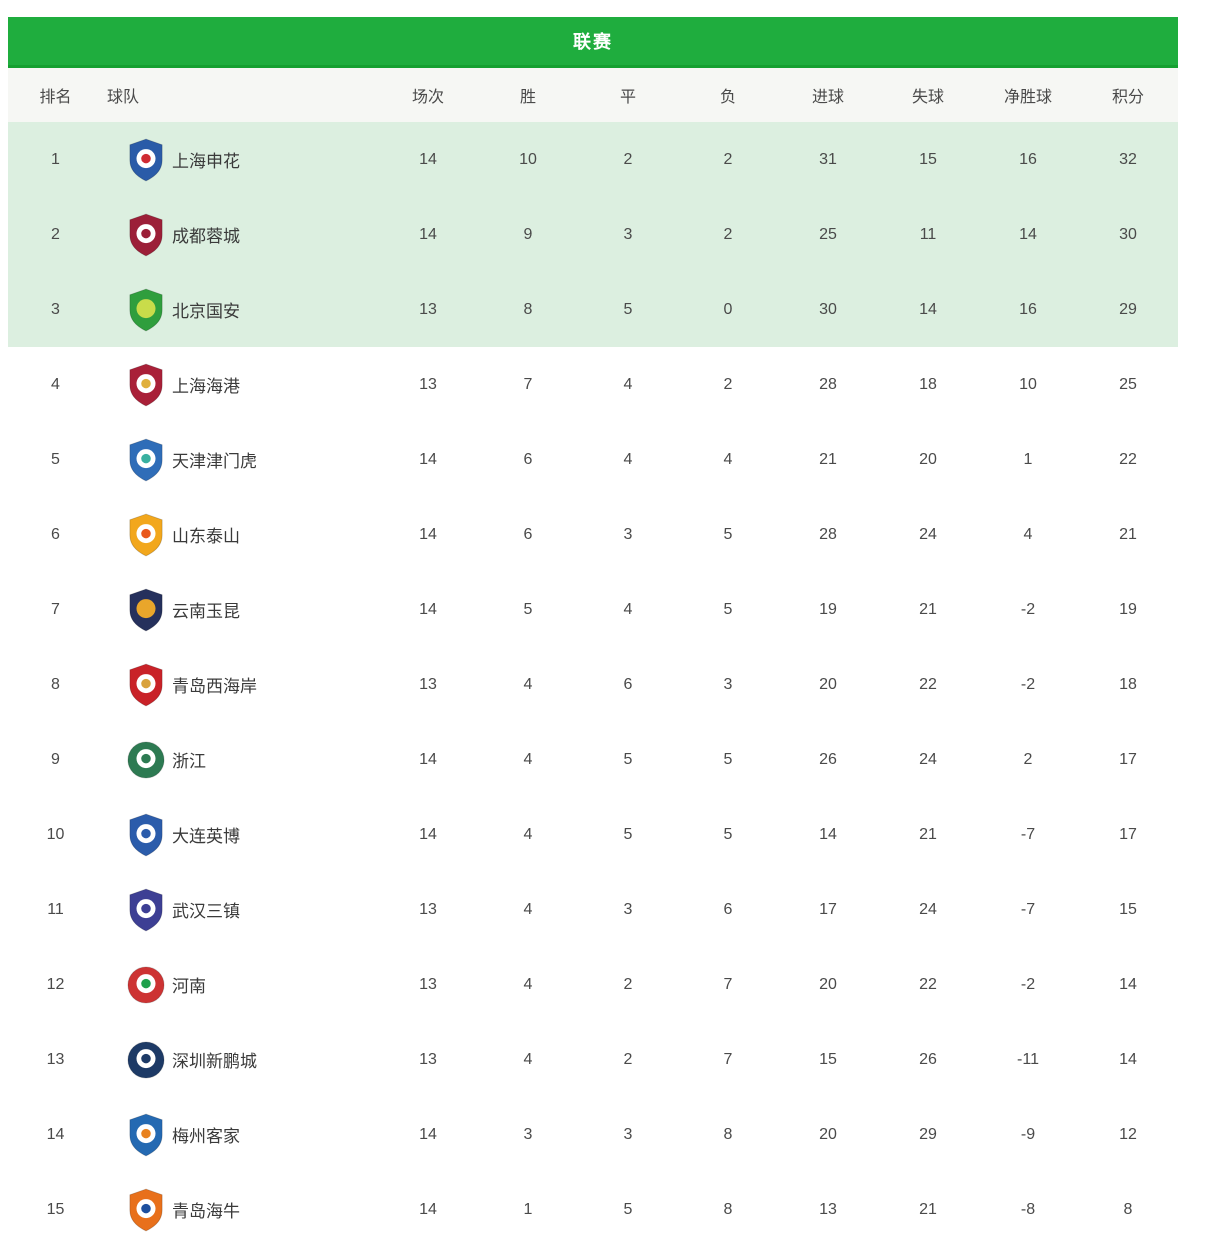  What do you see at coordinates (728, 909) in the screenshot?
I see `losses-cell: 6` at bounding box center [728, 909].